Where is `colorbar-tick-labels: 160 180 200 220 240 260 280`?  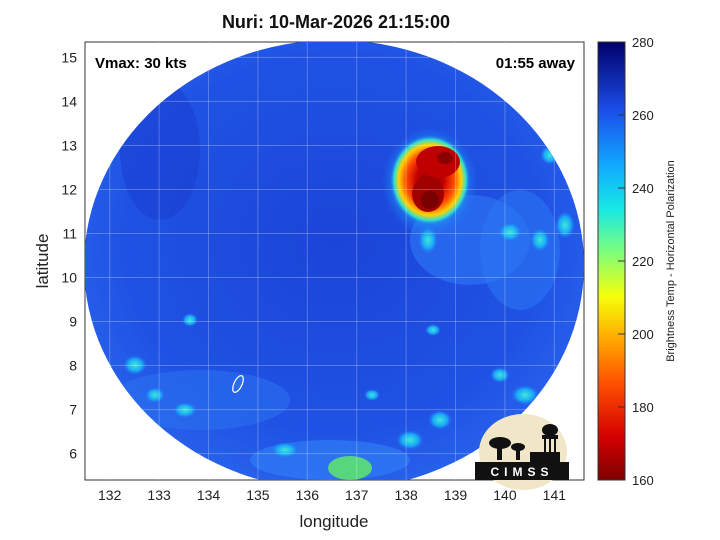
colorbar-tick-labels: 160 180 200 220 240 260 280 is located at coordinates (636, 261).